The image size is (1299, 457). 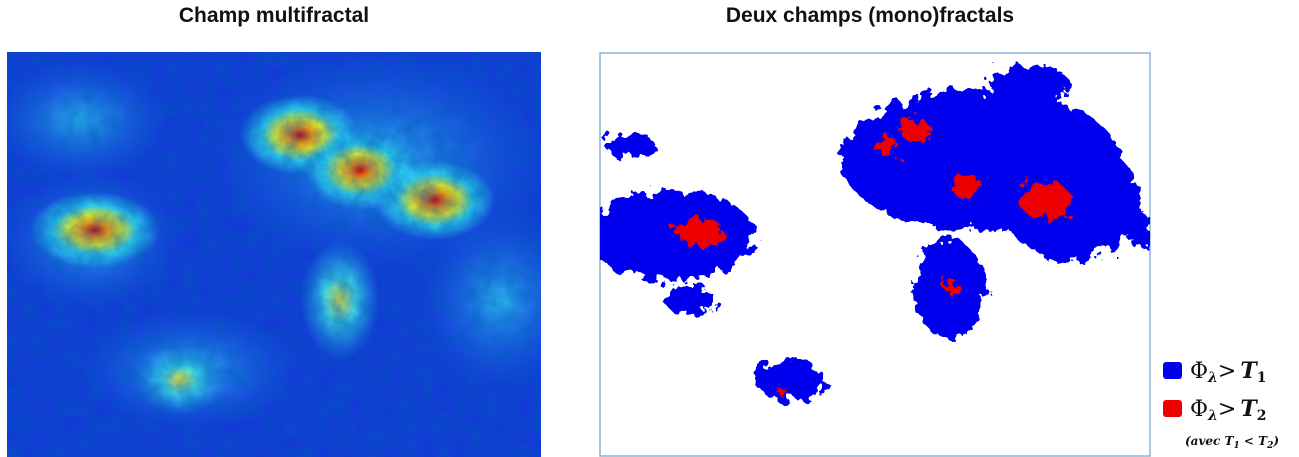 What do you see at coordinates (1172, 408) in the screenshot?
I see `legend-swatch-t2` at bounding box center [1172, 408].